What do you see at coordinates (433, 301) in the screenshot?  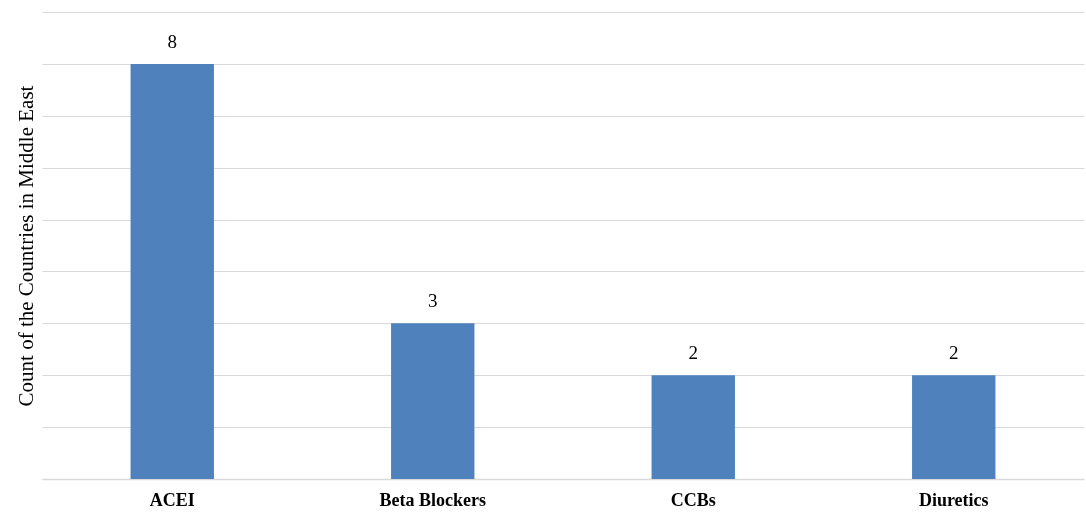 I see `data-label: 3` at bounding box center [433, 301].